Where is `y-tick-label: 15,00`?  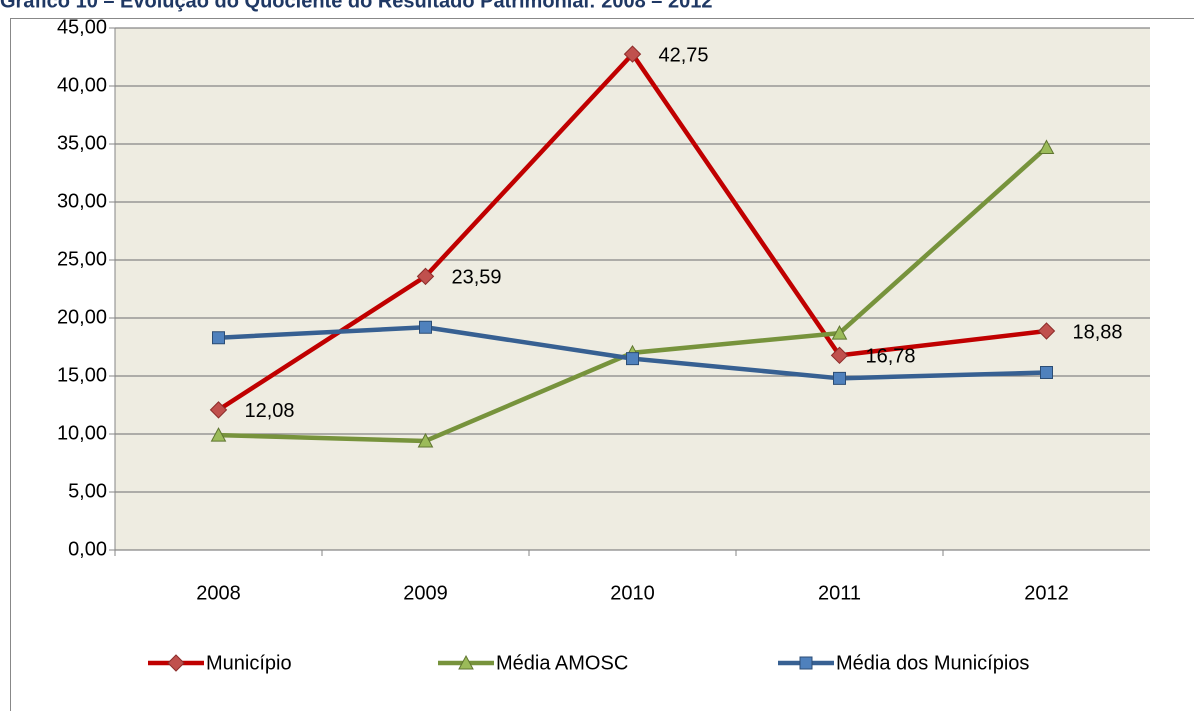 y-tick-label: 15,00 is located at coordinates (82, 375).